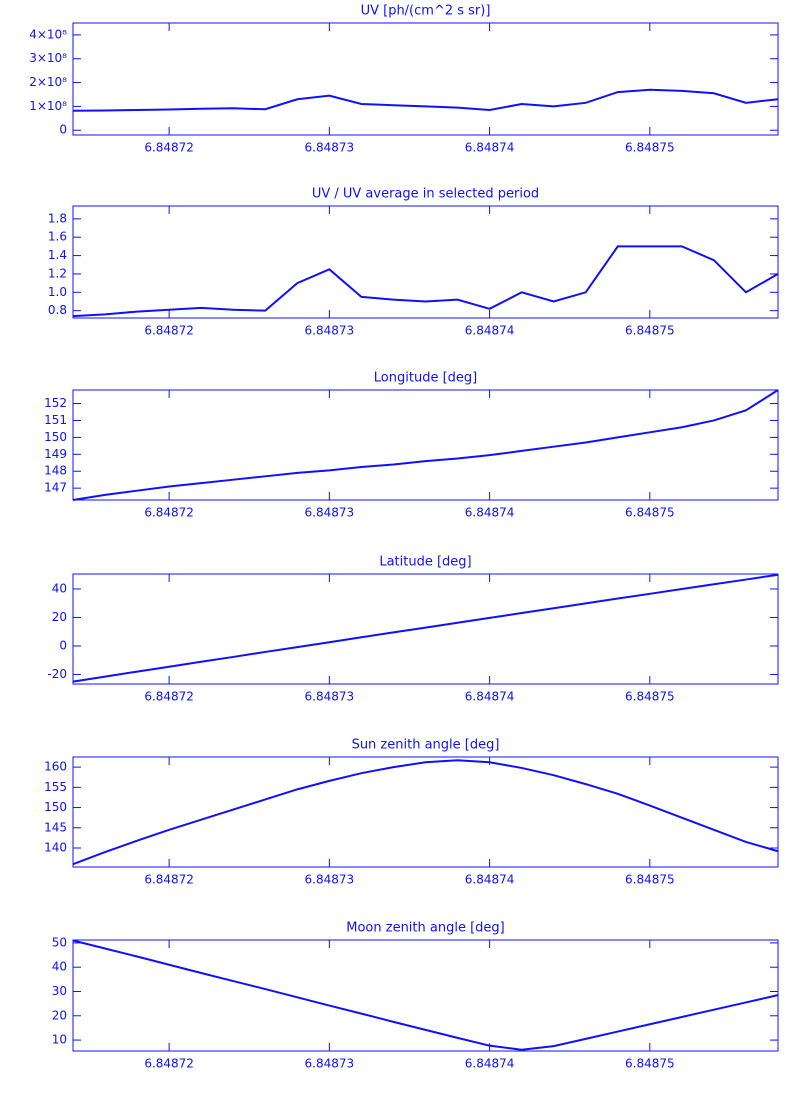 The height and width of the screenshot is (1100, 800). Describe the element at coordinates (48, 106) in the screenshot. I see `y-tick-label: 1×10⁸` at that location.